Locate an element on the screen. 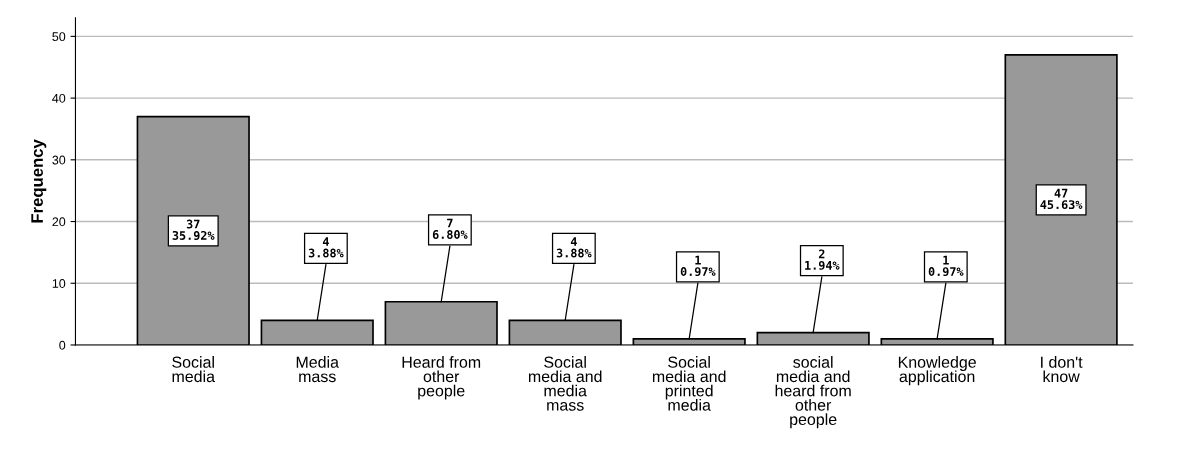 This screenshot has height=470, width=1179. y-tick-label: 40 is located at coordinates (59, 98).